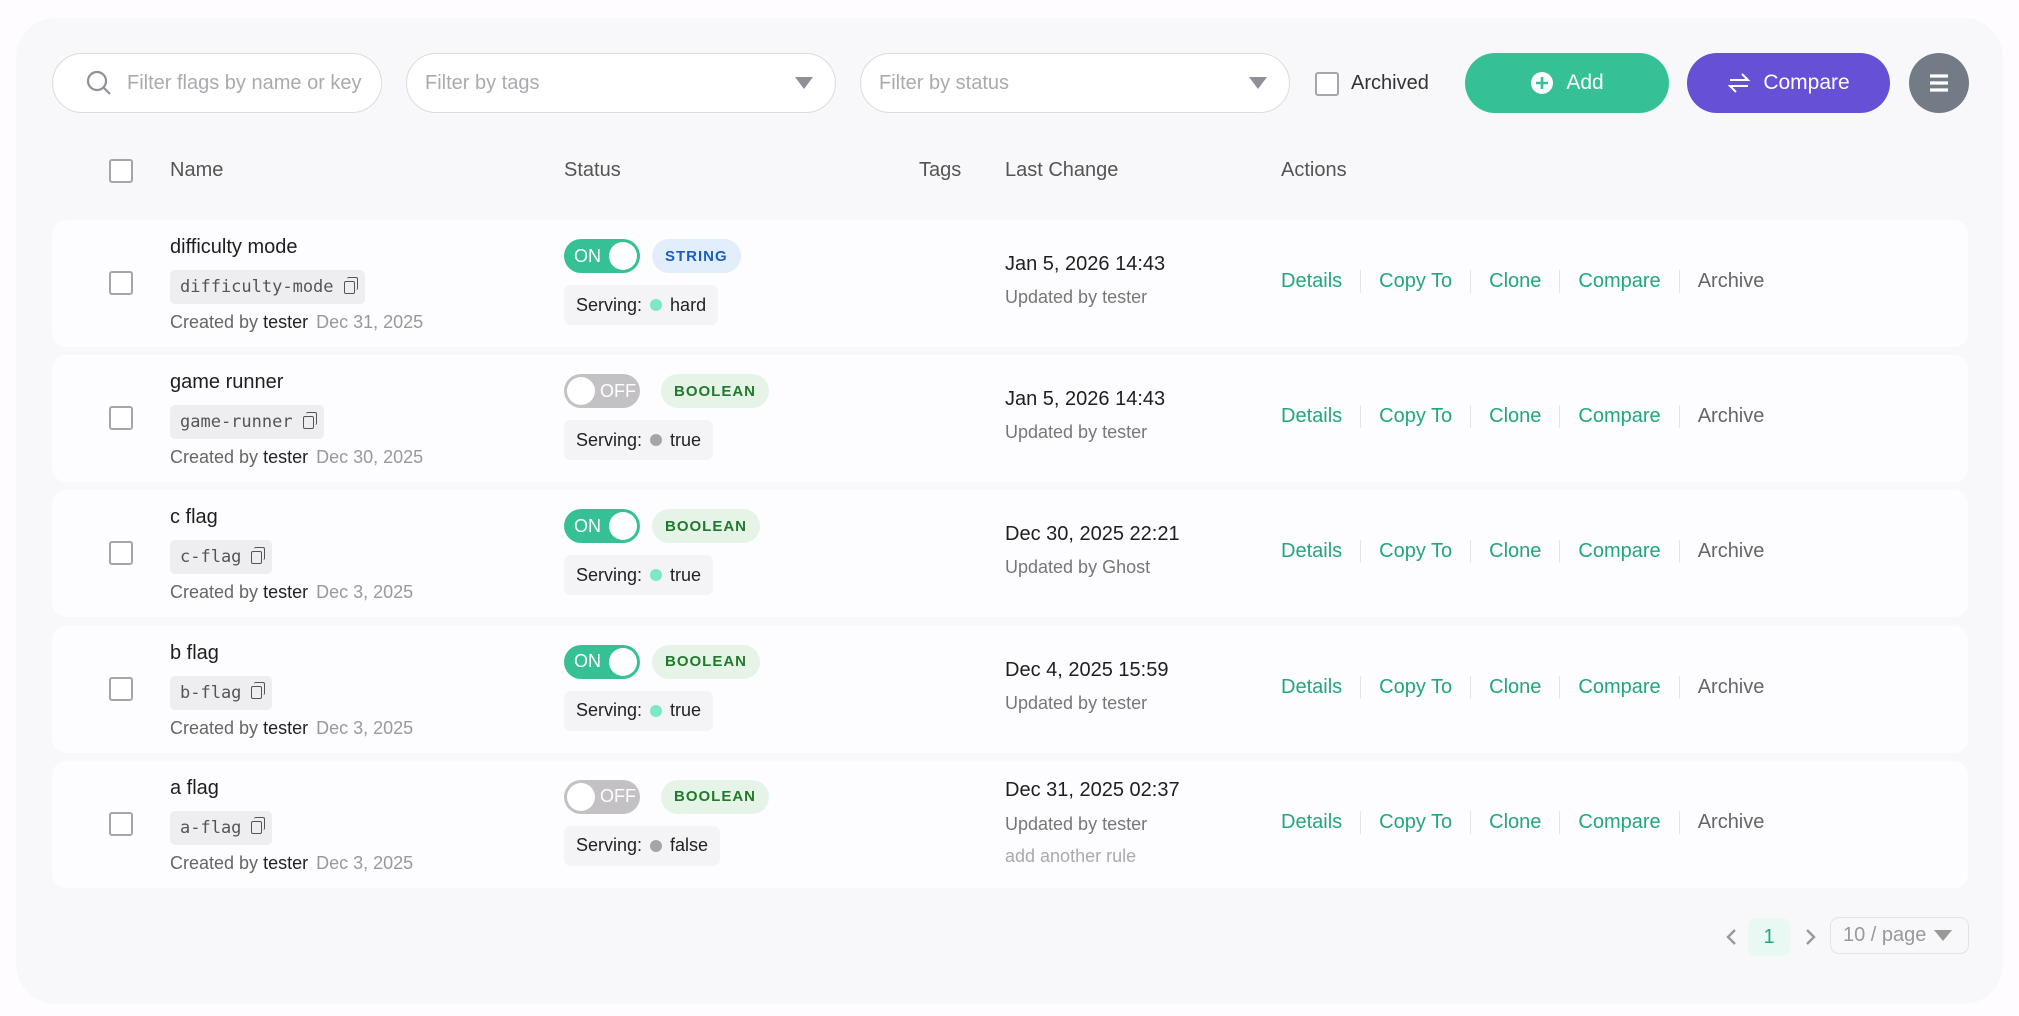  Describe the element at coordinates (121, 171) in the screenshot. I see `select-all-checkbox` at that location.